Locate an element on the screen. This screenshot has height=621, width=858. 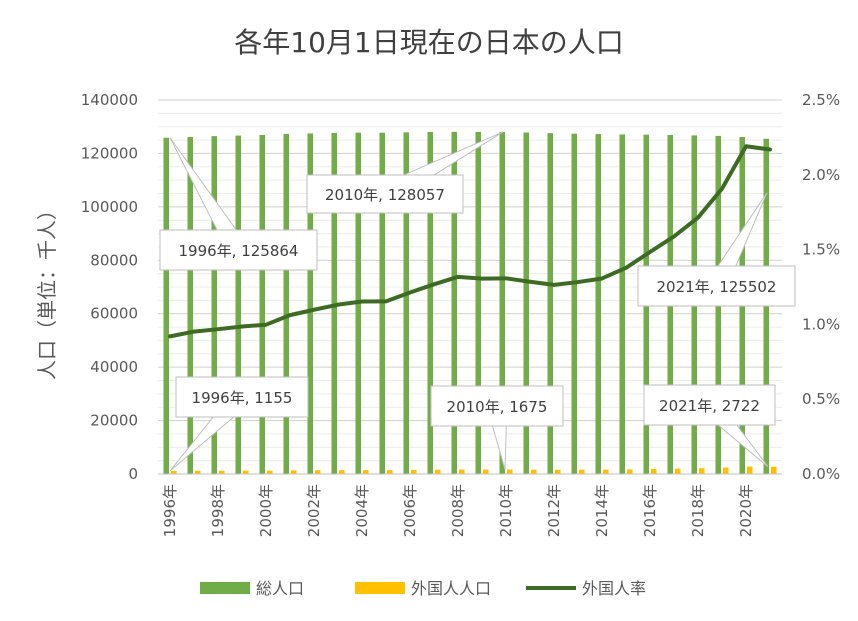
x-tick-label: 2018年 is located at coordinates (698, 510).